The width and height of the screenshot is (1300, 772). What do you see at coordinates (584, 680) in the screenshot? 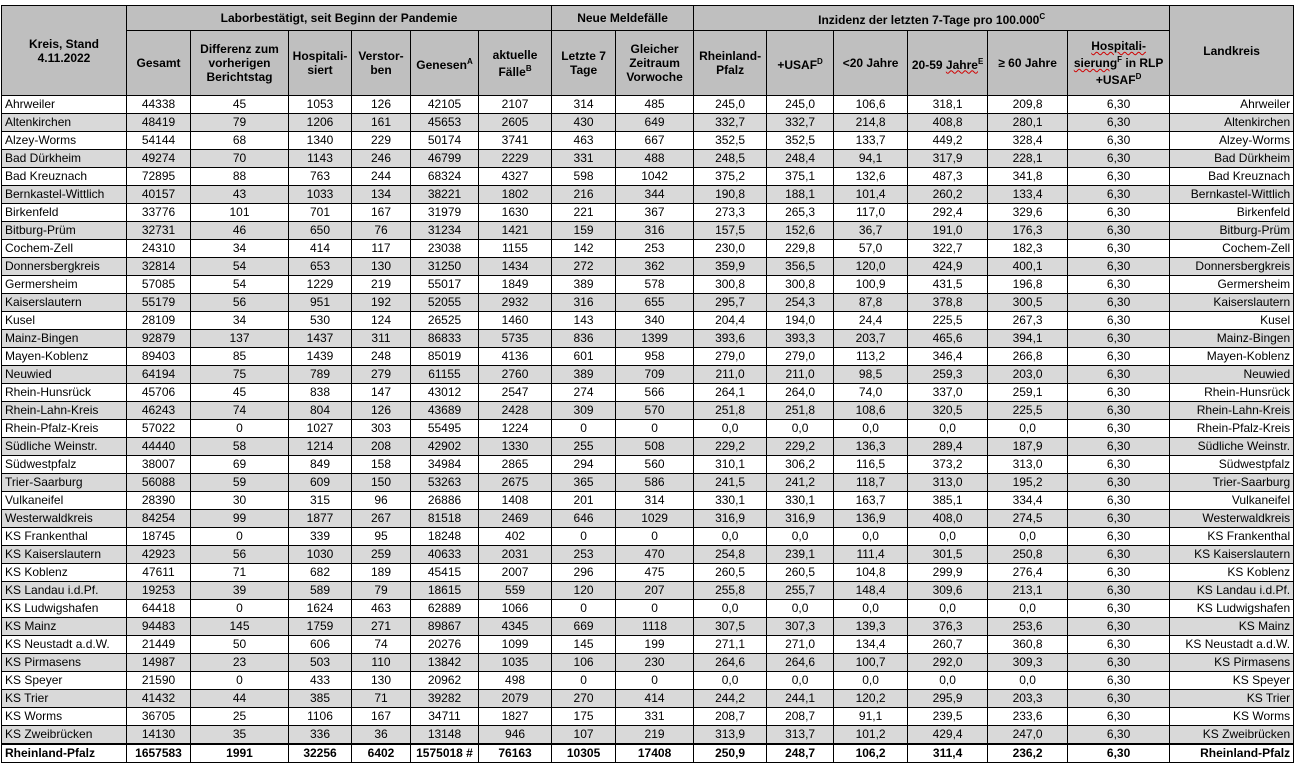
I see `cell-letzte-7-tage: 0` at bounding box center [584, 680].